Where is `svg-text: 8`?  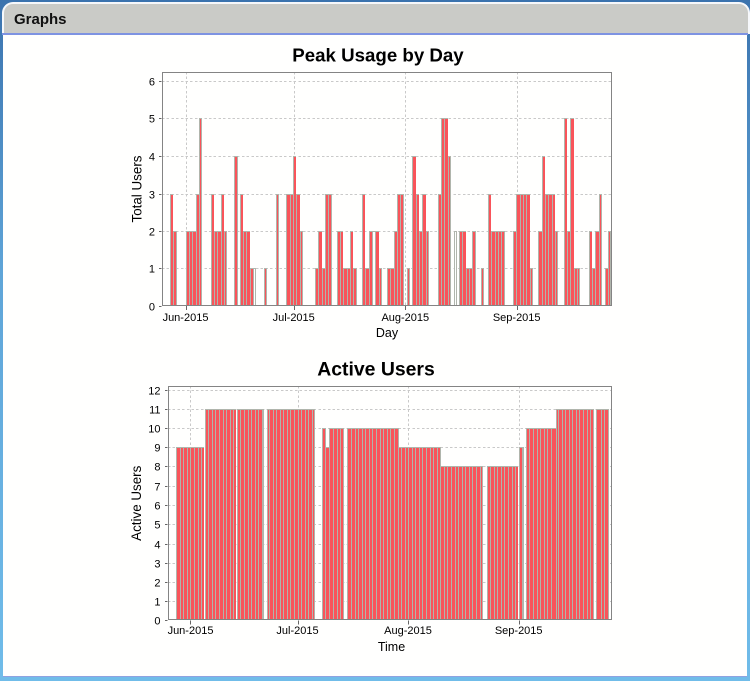 svg-text: 8 is located at coordinates (157, 467).